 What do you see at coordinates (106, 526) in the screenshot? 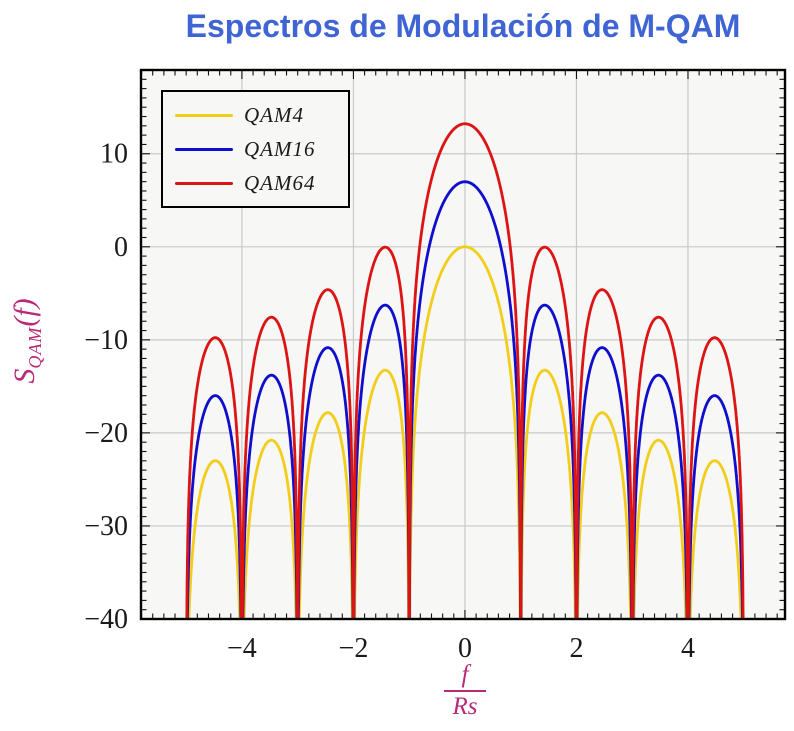
I see `y-tick-label: −30` at bounding box center [106, 526].